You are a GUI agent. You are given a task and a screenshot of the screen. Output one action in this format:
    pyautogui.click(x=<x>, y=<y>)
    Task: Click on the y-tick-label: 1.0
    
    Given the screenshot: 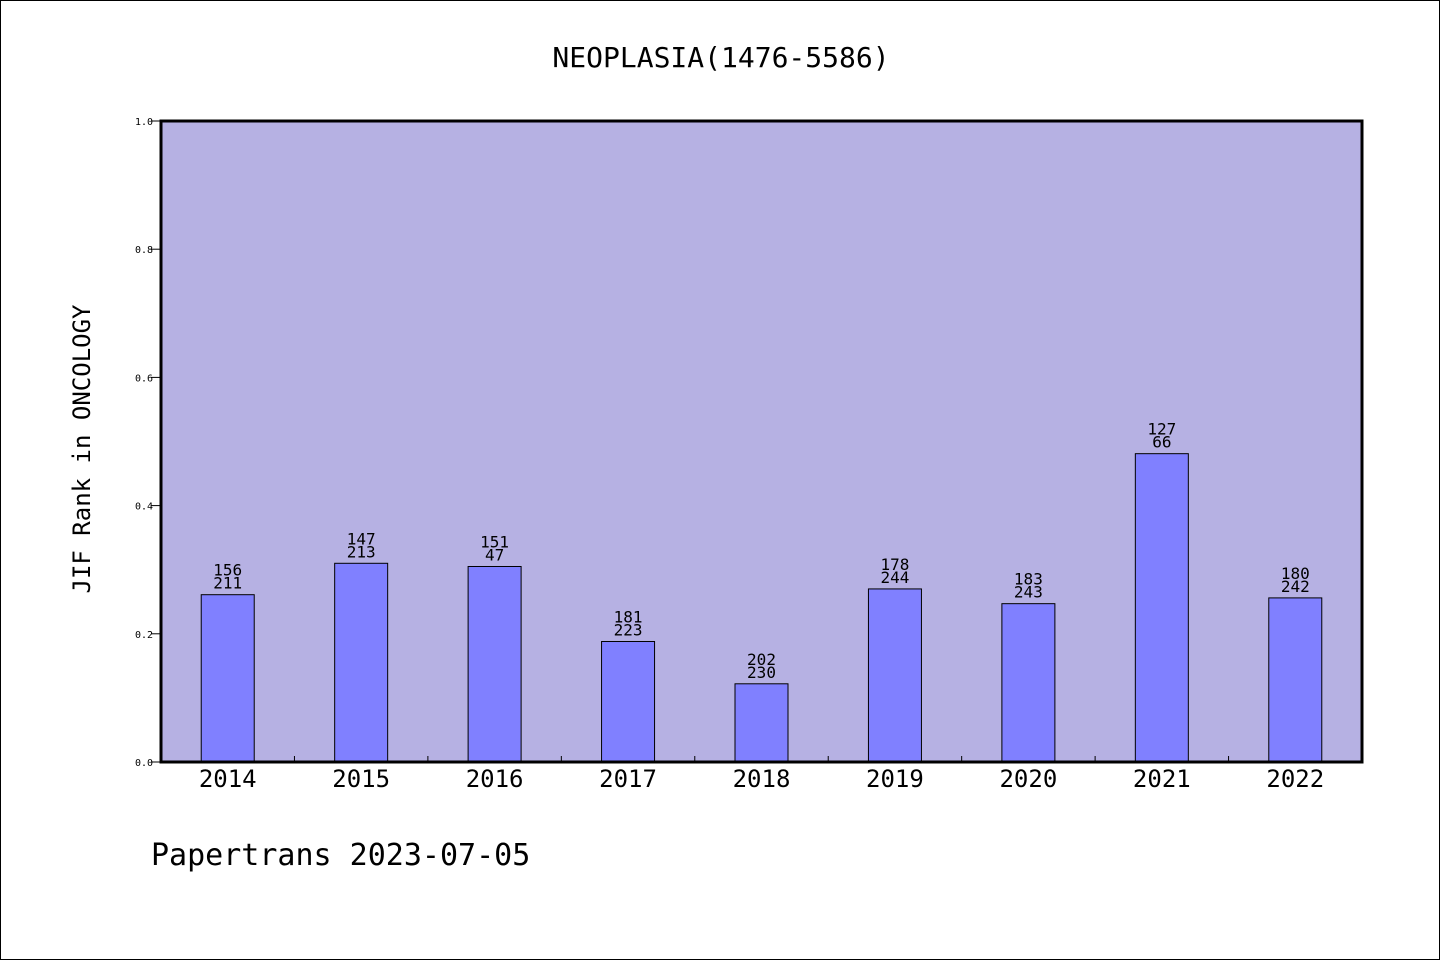 What is the action you would take?
    pyautogui.click(x=144, y=122)
    